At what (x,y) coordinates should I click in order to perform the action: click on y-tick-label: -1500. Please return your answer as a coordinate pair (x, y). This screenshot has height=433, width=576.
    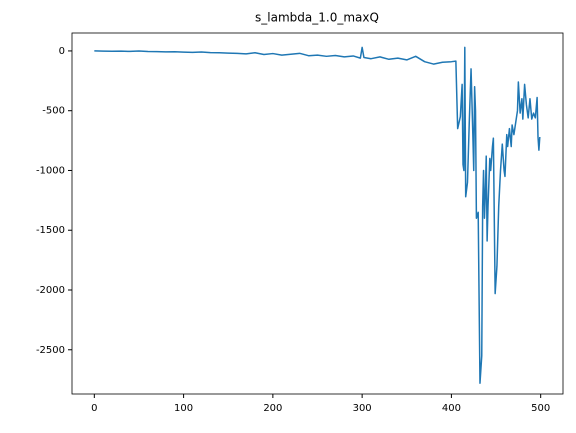
    Looking at the image, I should click on (50, 230).